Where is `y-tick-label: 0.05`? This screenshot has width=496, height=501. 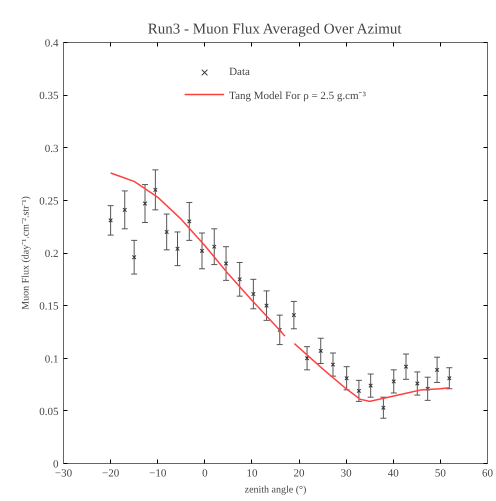 y-tick-label: 0.05 is located at coordinates (49, 412).